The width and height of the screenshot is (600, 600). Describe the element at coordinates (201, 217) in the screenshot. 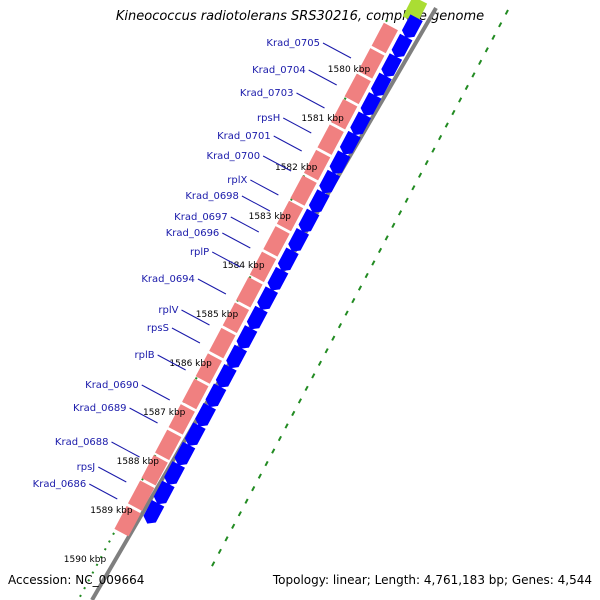

I see `gene-label: Krad_0697` at that location.